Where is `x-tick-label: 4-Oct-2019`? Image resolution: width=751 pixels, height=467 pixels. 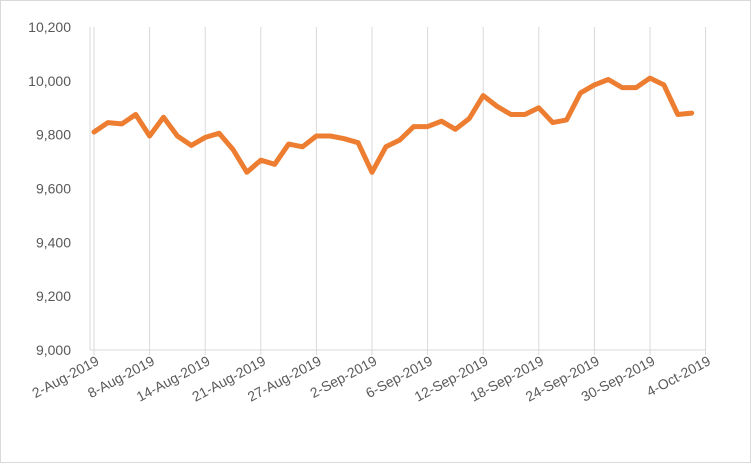
x-tick-label: 4-Oct-2019 is located at coordinates (679, 375).